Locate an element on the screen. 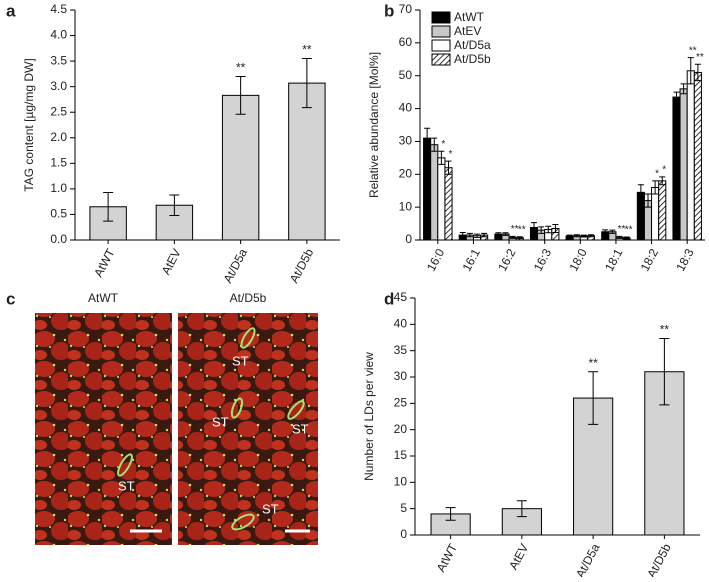 The width and height of the screenshot is (709, 582). y-tick-label: 25 is located at coordinates (401, 403).